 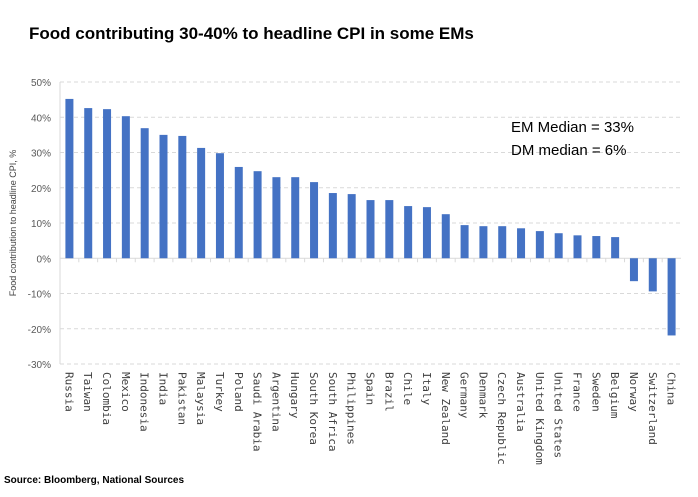 What do you see at coordinates (502, 242) in the screenshot?
I see `bar-czech-republic` at bounding box center [502, 242].